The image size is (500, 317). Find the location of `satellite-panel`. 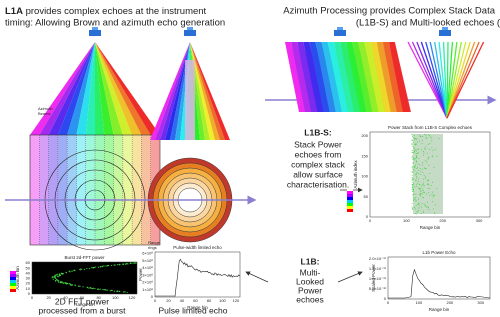

satellite-panel is located at coordinates (190, 28).